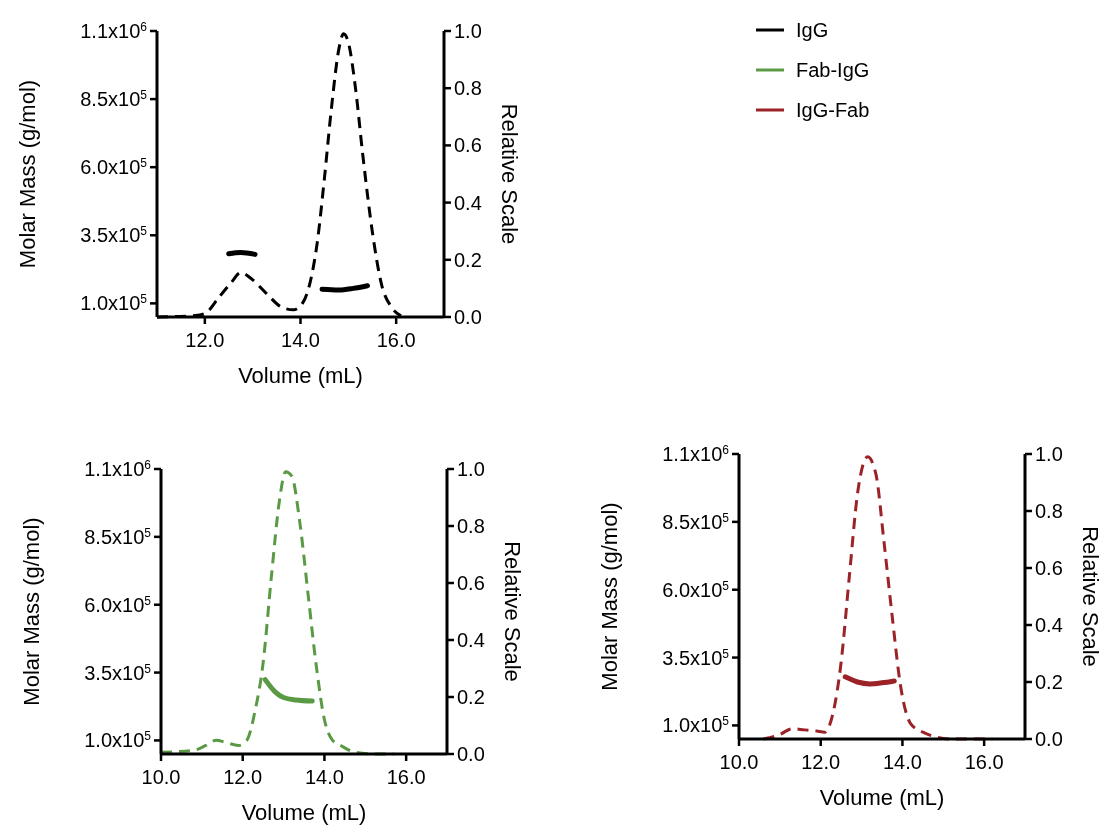 This screenshot has height=833, width=1115. What do you see at coordinates (833, 110) in the screenshot?
I see `legend-label: IgG-Fab` at bounding box center [833, 110].